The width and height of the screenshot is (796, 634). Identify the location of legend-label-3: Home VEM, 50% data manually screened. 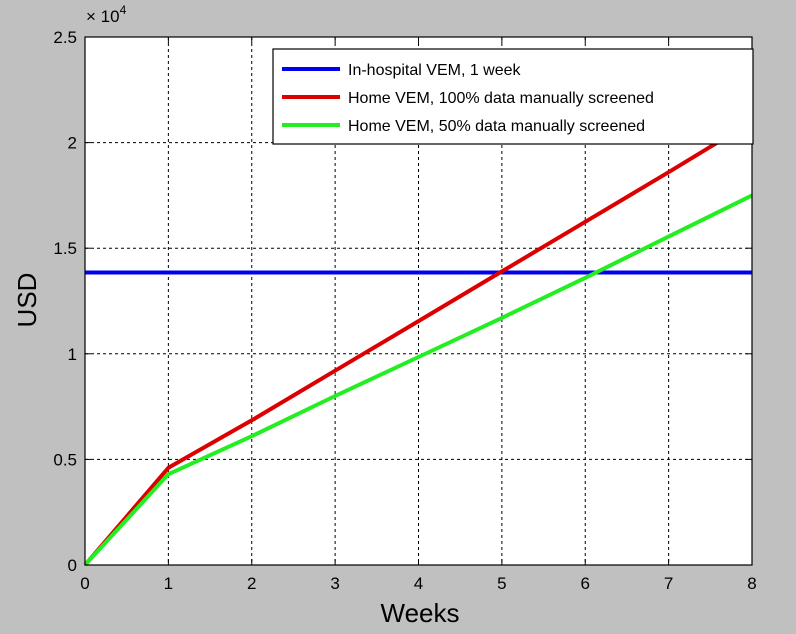
(496, 126).